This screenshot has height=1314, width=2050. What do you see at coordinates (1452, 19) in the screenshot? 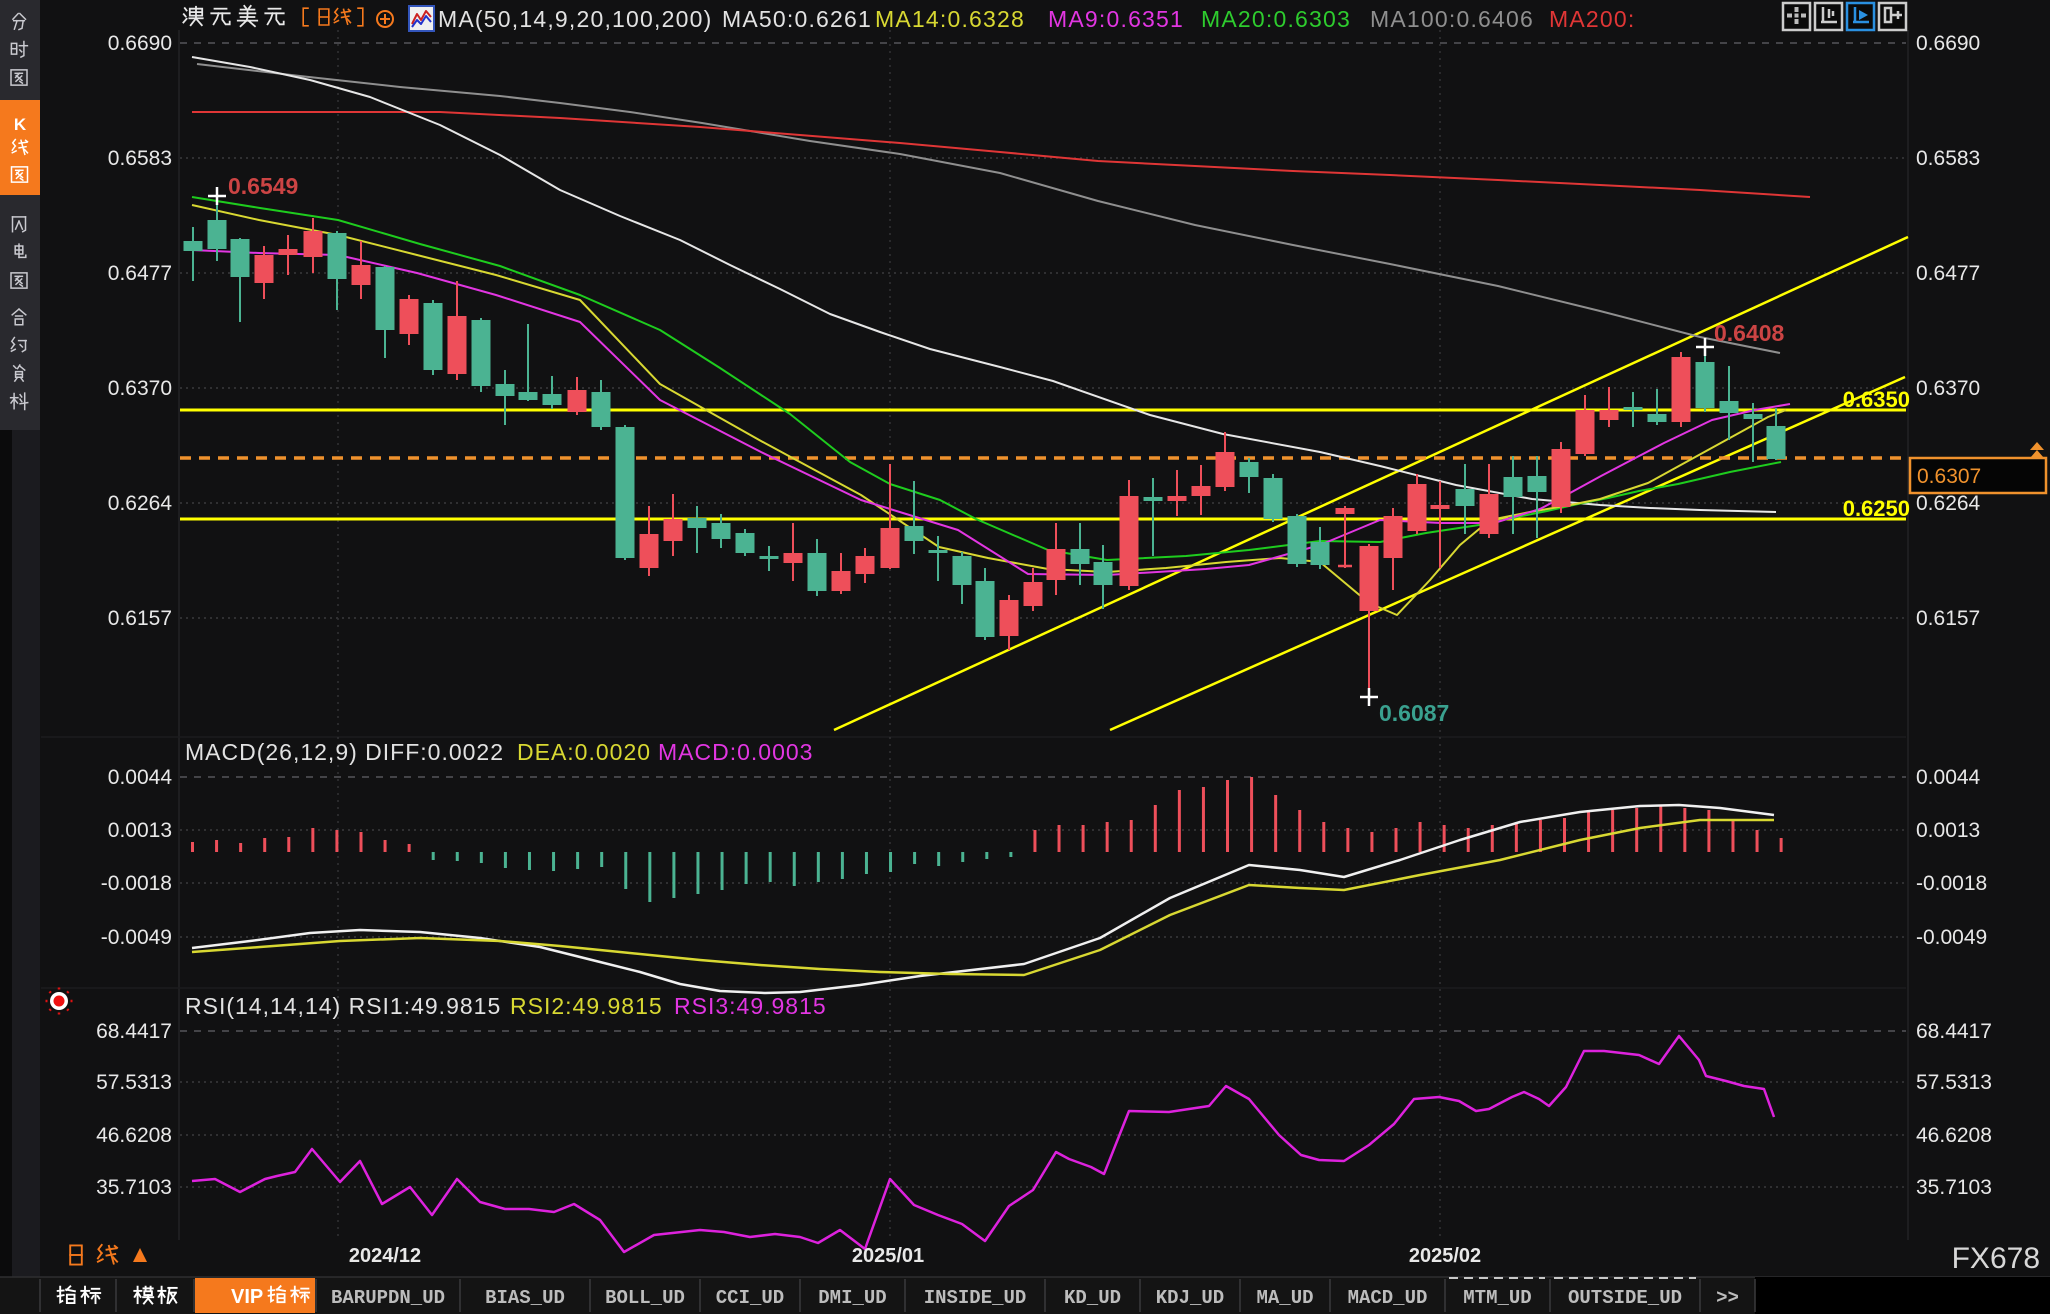
I see `svg-text: MA100:0.6406` at bounding box center [1452, 19].